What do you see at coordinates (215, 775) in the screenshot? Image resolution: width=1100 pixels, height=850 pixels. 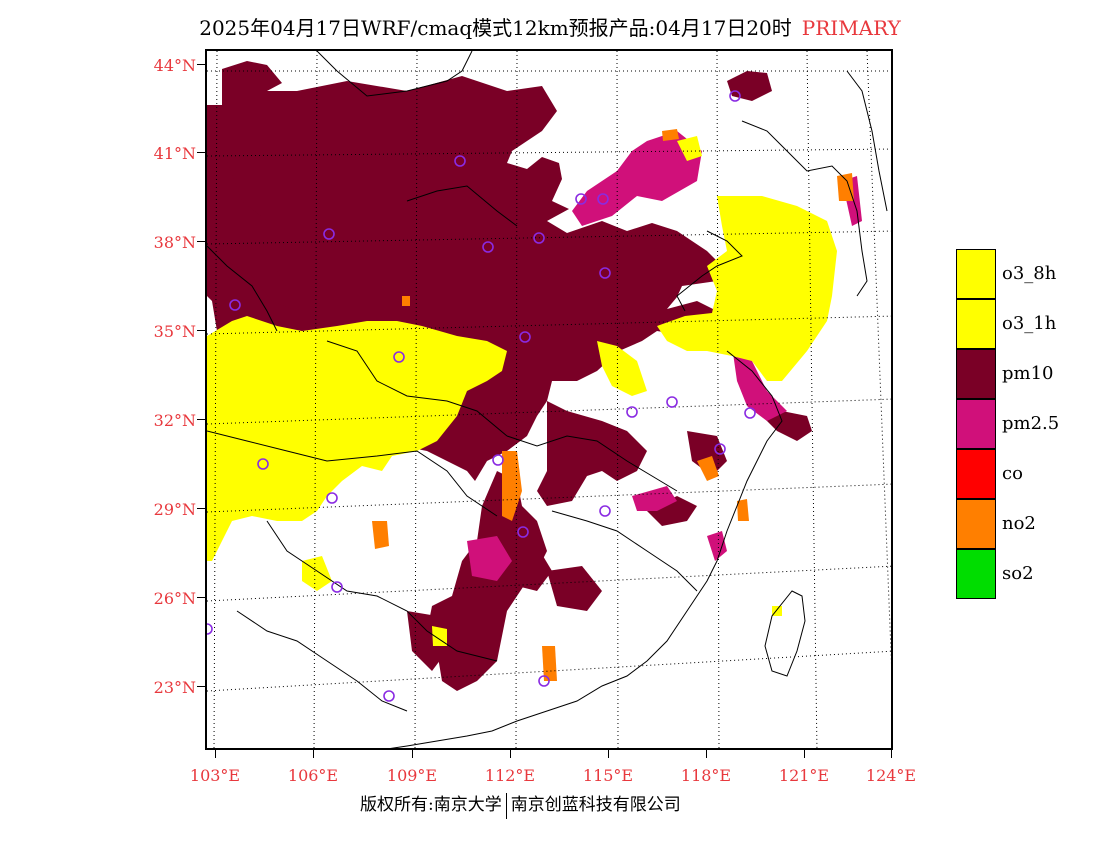 I see `lon-label: 103°E` at bounding box center [215, 775].